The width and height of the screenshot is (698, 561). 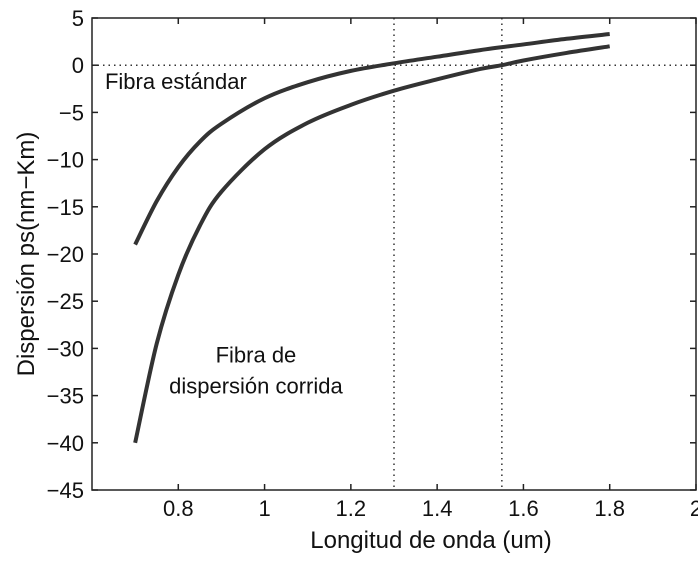 What do you see at coordinates (351, 508) in the screenshot?
I see `x-tick-label: 1.2` at bounding box center [351, 508].